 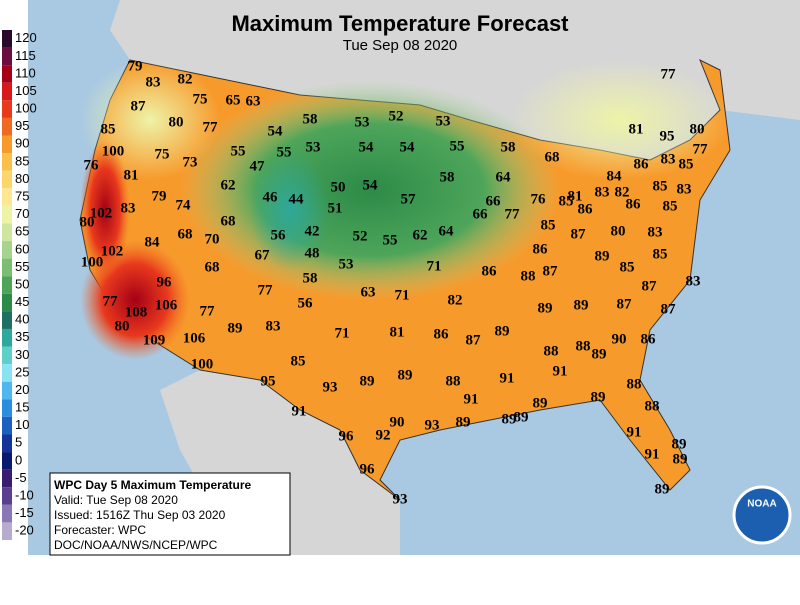 What do you see at coordinates (669, 309) in the screenshot?
I see `forecast-temp: 87` at bounding box center [669, 309].